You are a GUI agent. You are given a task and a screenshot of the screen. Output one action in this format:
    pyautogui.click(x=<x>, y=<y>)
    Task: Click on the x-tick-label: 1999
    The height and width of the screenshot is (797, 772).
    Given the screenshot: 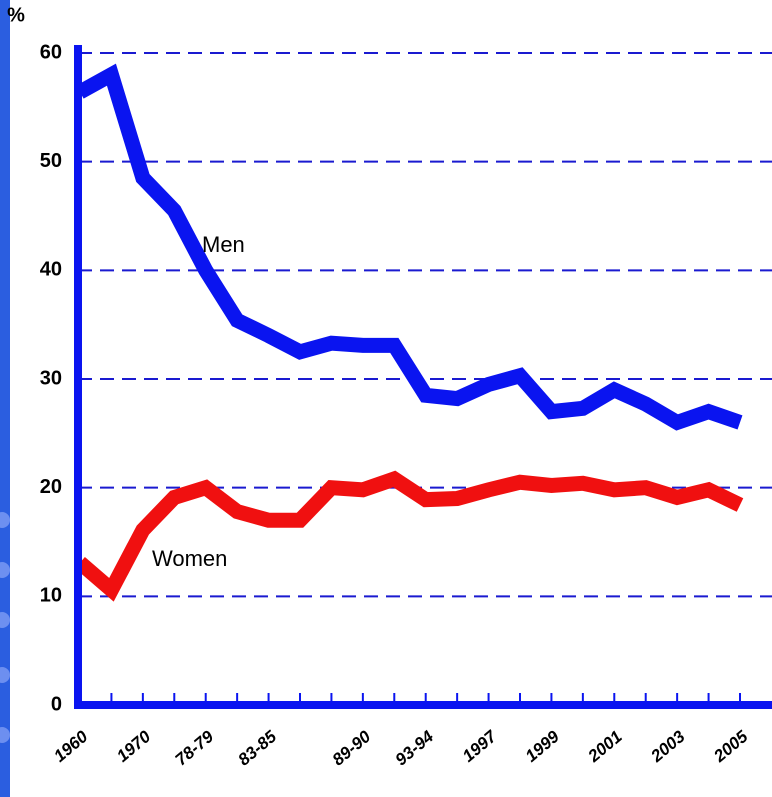 What is the action you would take?
    pyautogui.click(x=543, y=746)
    